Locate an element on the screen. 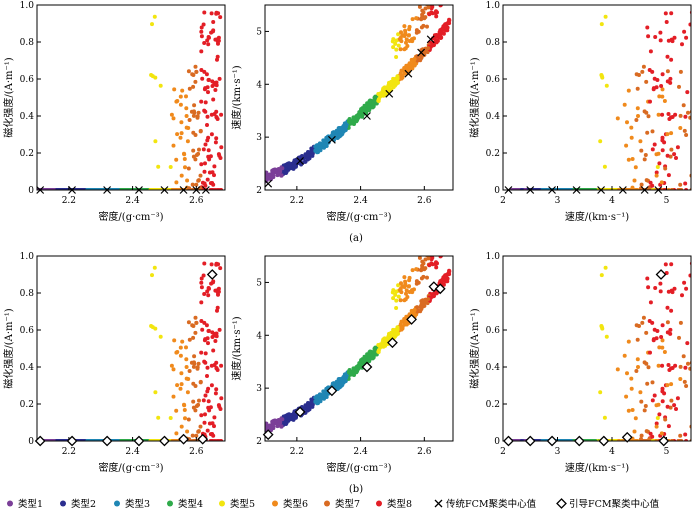 This screenshot has width=700, height=513. legend-item: 类型5 is located at coordinates (237, 504).